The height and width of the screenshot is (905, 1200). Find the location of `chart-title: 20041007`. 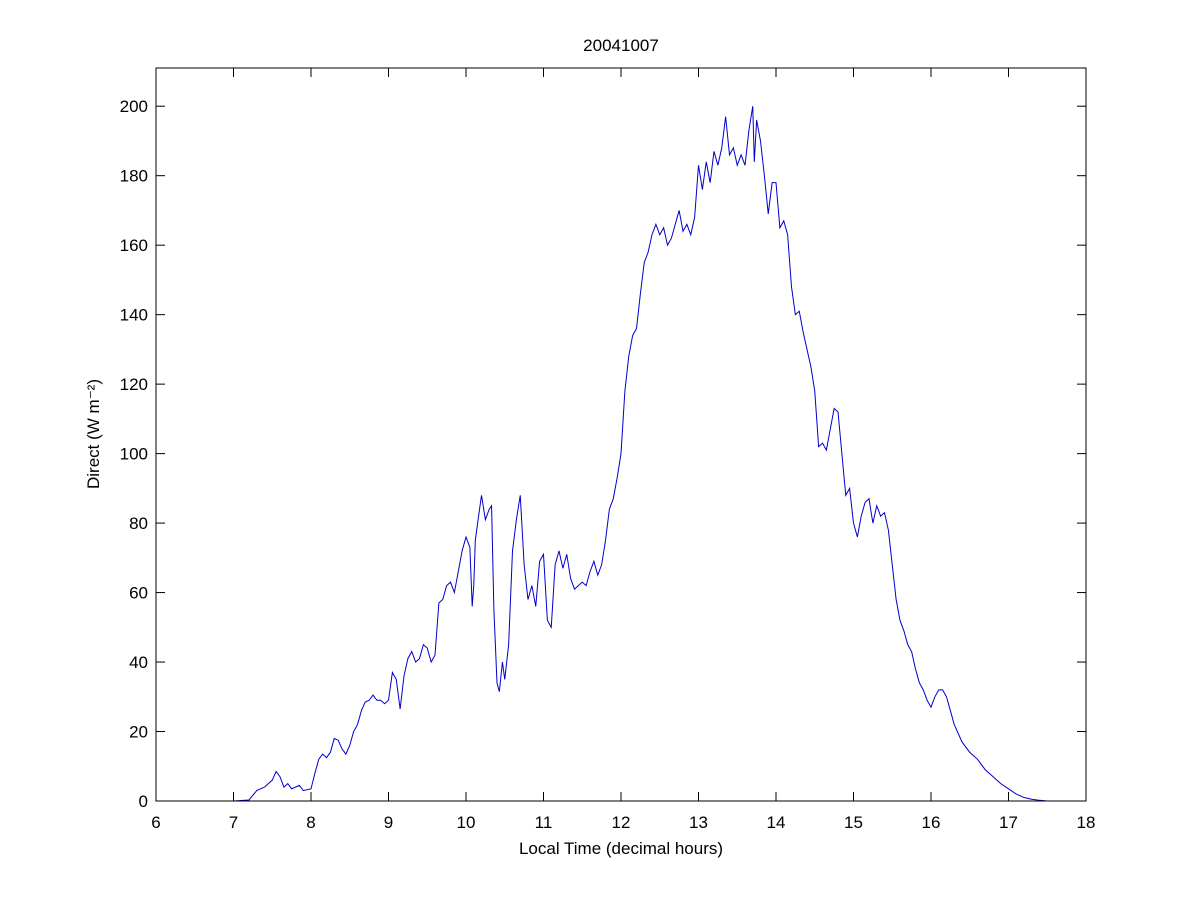

chart-title: 20041007 is located at coordinates (621, 45).